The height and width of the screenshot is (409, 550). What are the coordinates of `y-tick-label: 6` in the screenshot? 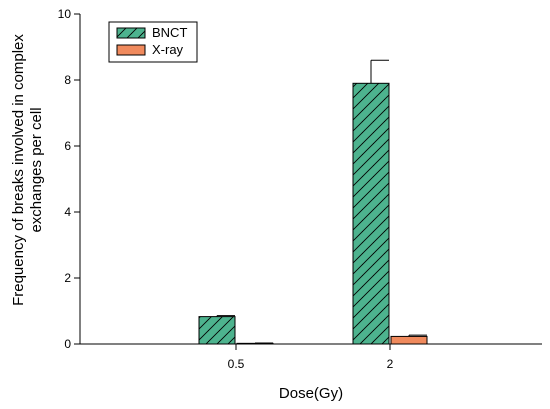 It's located at (67, 146).